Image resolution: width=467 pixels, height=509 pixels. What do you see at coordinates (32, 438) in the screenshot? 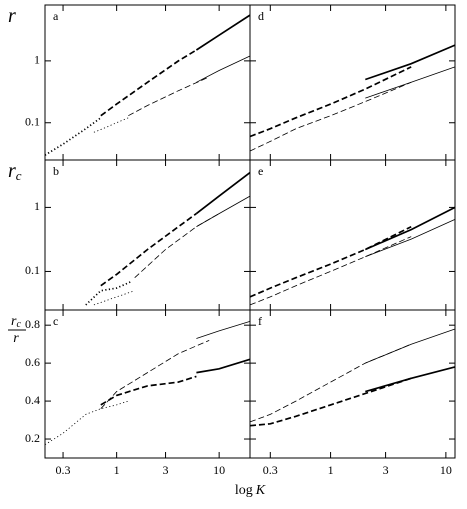
I see `y-tick-label: 0.2` at bounding box center [32, 438].